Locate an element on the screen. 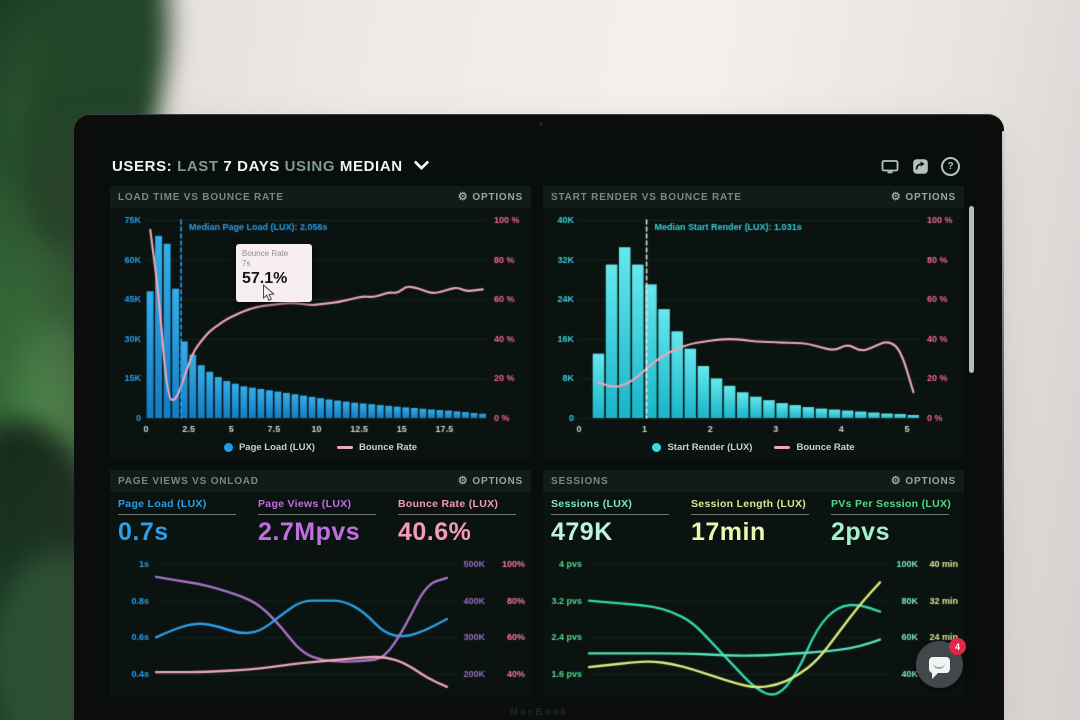 This screenshot has height=720, width=1080. metric-pvs-per-session: PVs Per Session (LUX) 2pvs is located at coordinates (901, 526).